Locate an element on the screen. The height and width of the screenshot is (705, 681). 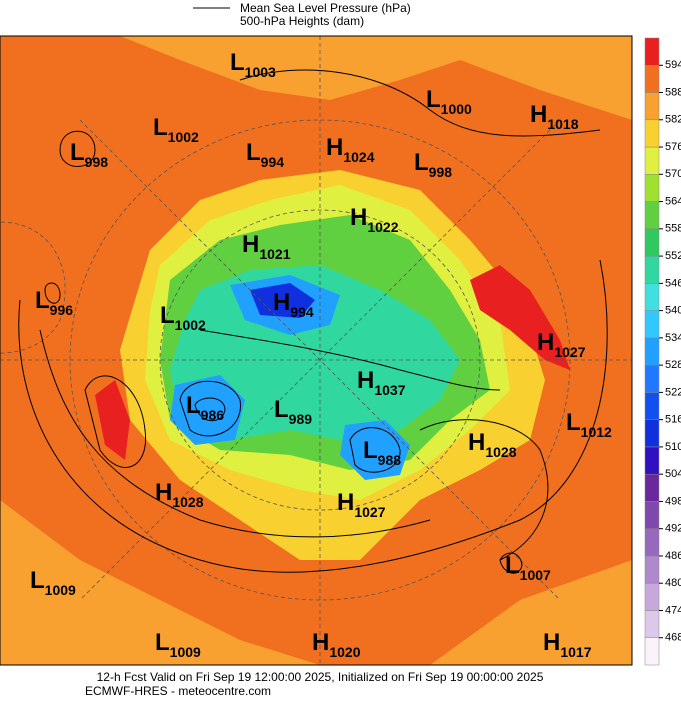
pressure-center: L1003 is located at coordinates (253, 64).